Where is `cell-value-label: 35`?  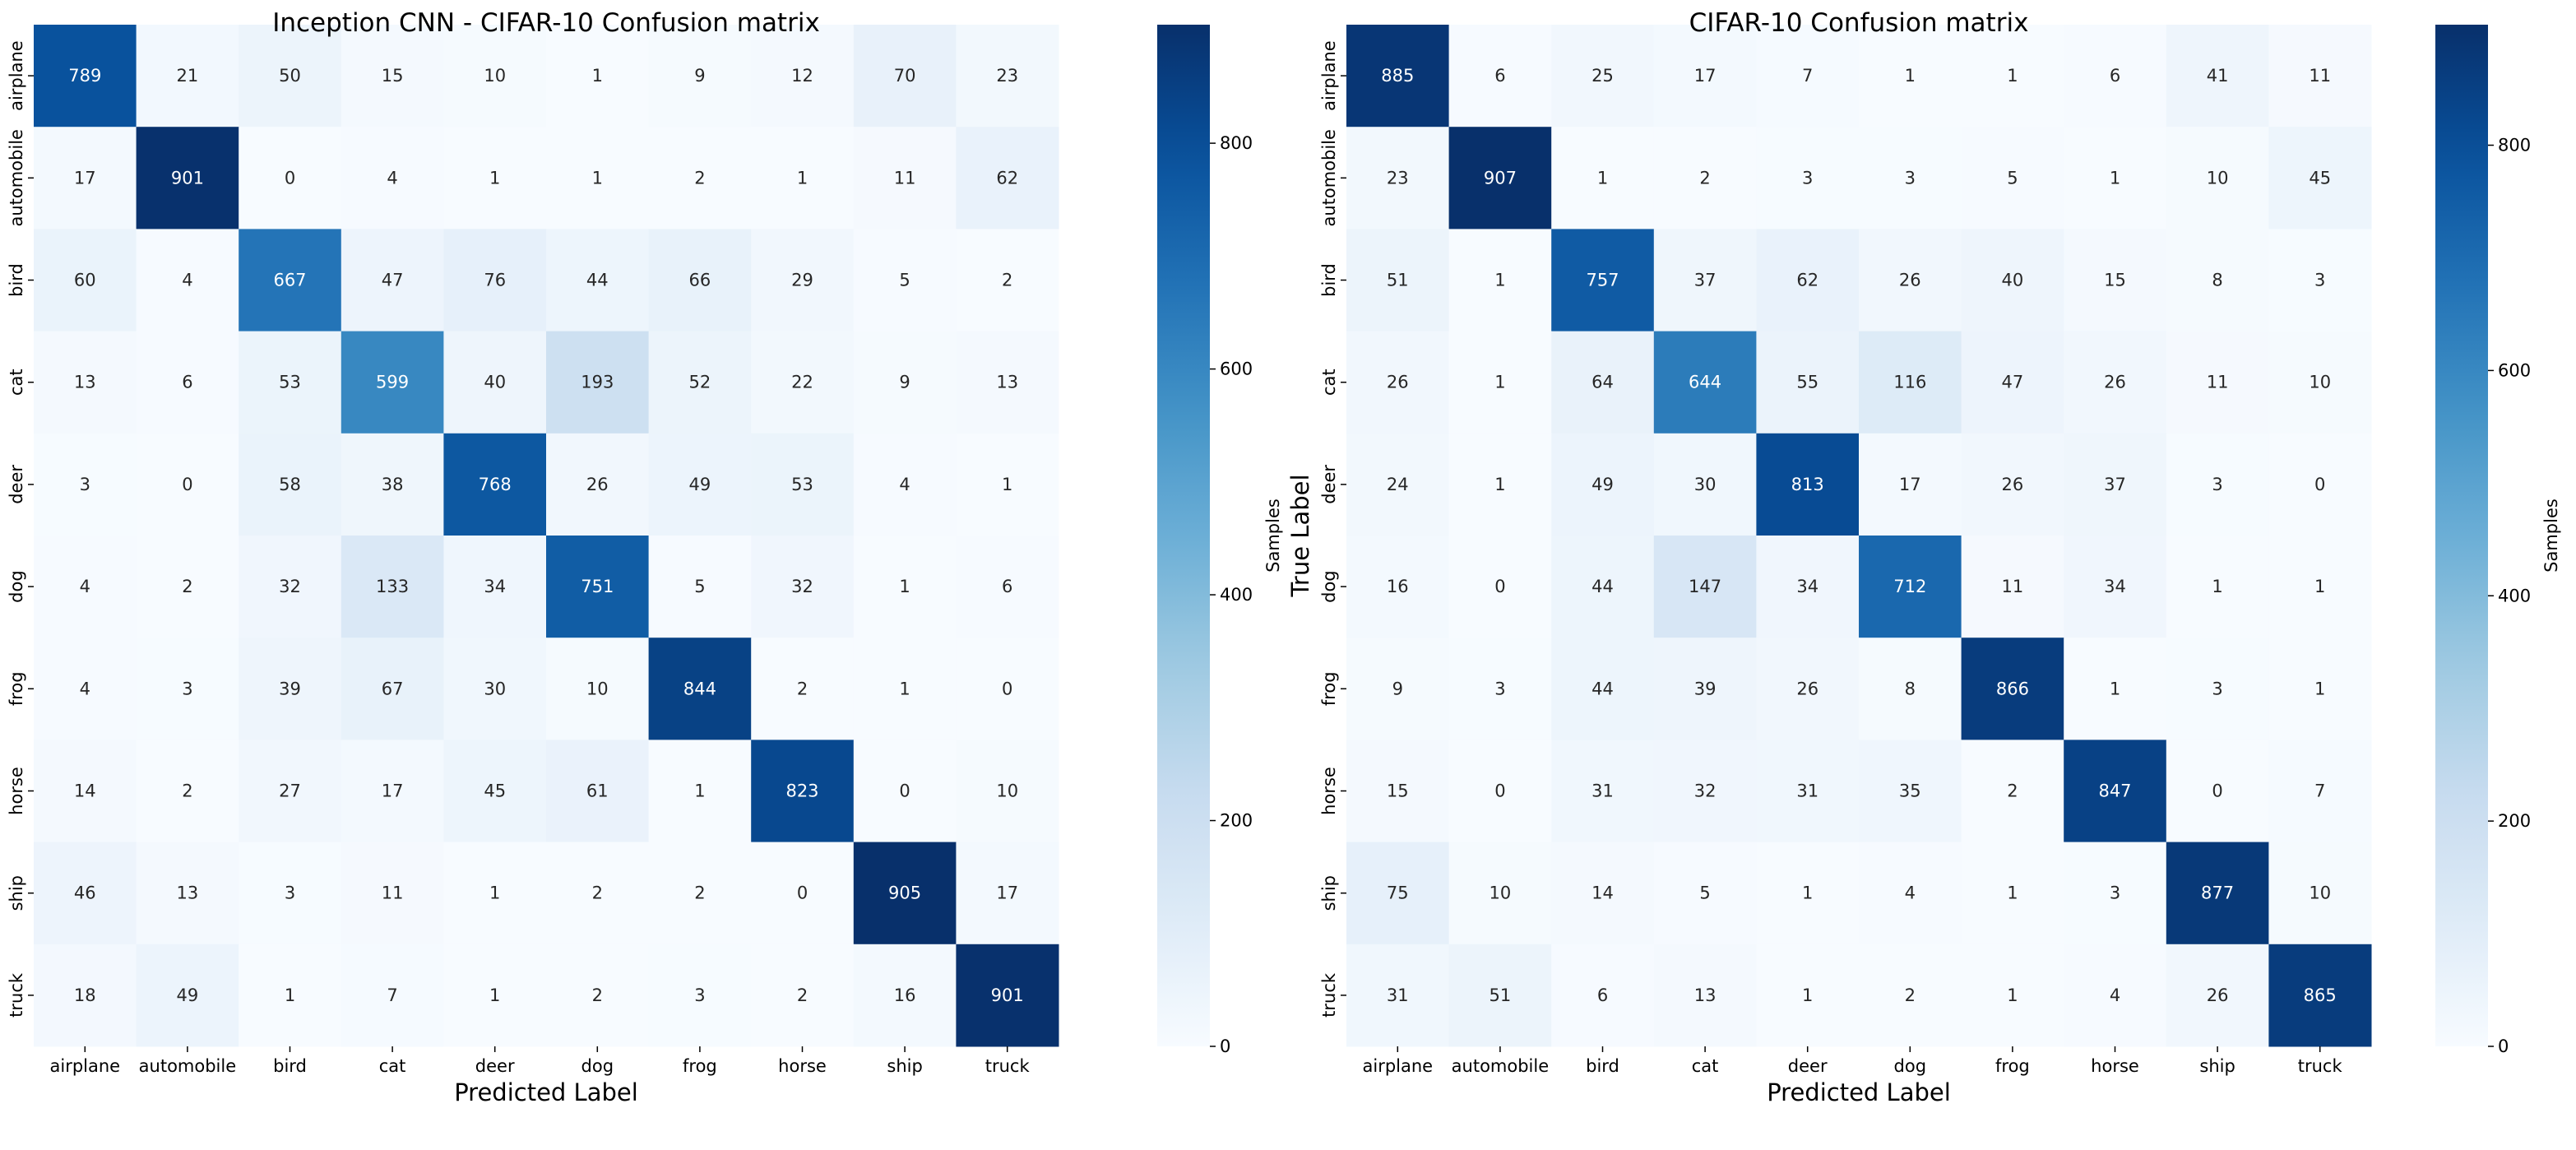
cell-value-label: 35 is located at coordinates (1910, 791).